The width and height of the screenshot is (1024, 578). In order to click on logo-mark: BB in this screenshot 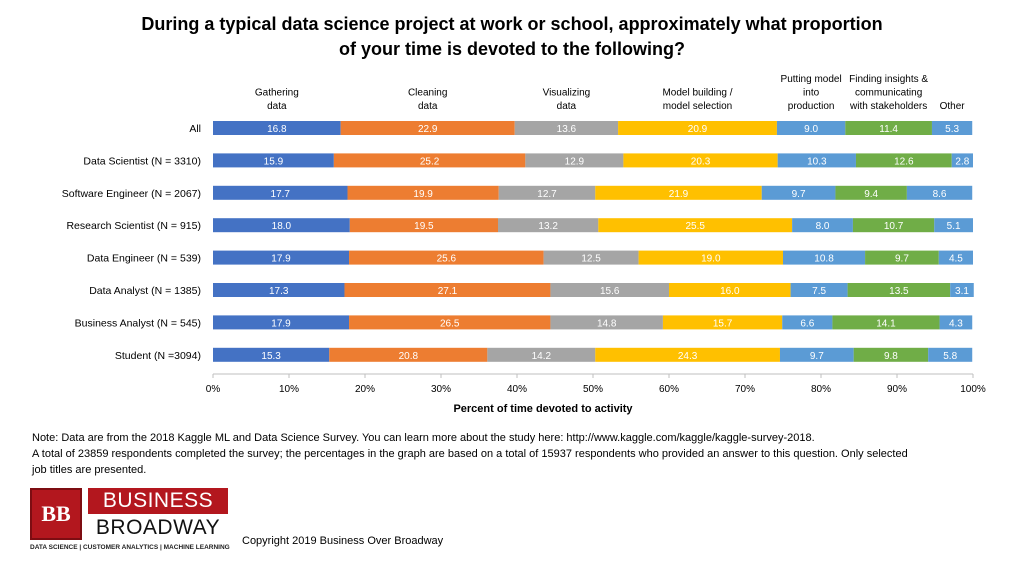, I will do `click(56, 514)`.